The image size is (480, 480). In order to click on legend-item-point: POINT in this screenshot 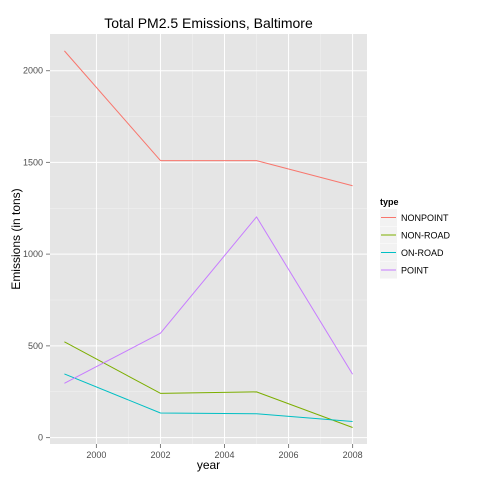, I will do `click(404, 270)`.